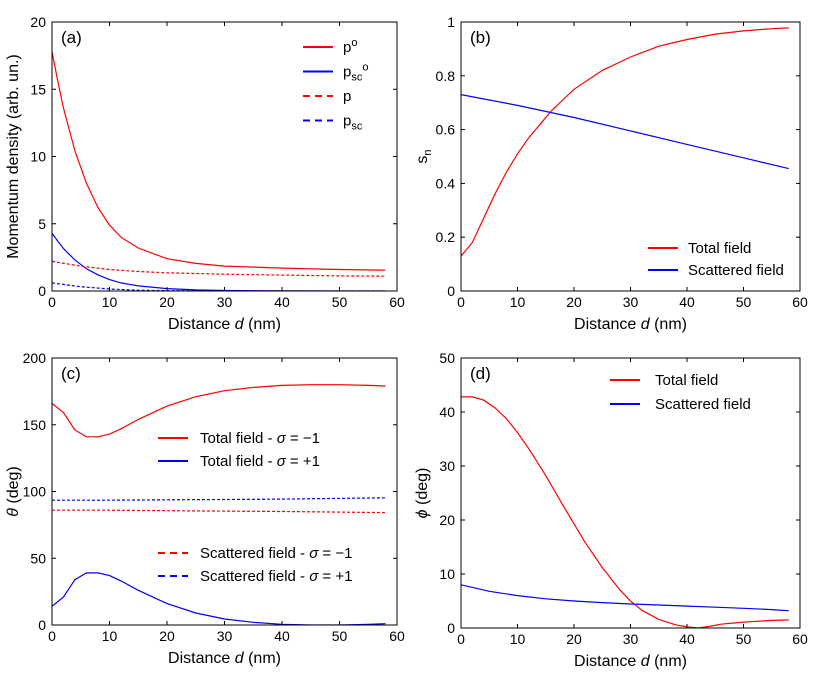 The height and width of the screenshot is (677, 831). Describe the element at coordinates (35, 425) in the screenshot. I see `y-tick-label: 150` at that location.